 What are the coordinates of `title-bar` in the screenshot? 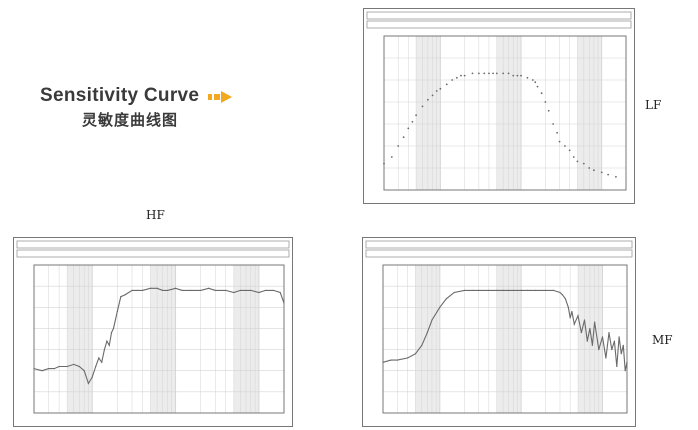 It's located at (499, 244).